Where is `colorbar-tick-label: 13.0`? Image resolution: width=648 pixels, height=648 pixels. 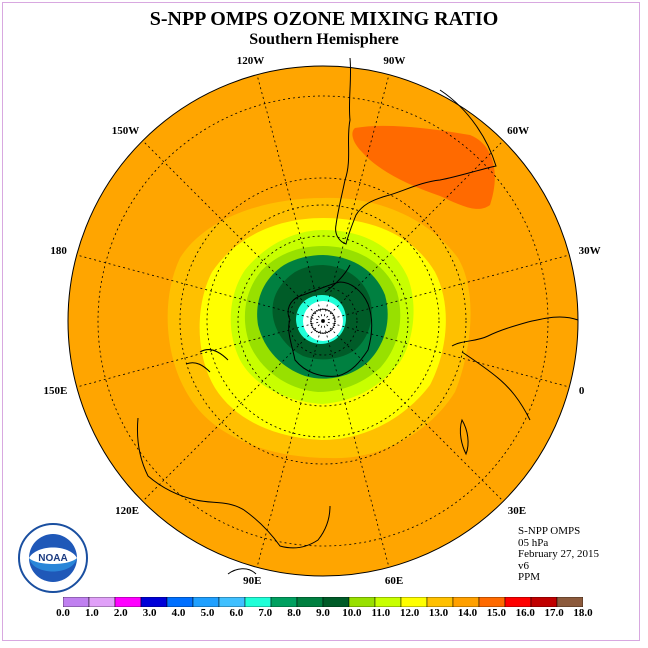 colorbar-tick-label: 13.0 is located at coordinates (438, 613).